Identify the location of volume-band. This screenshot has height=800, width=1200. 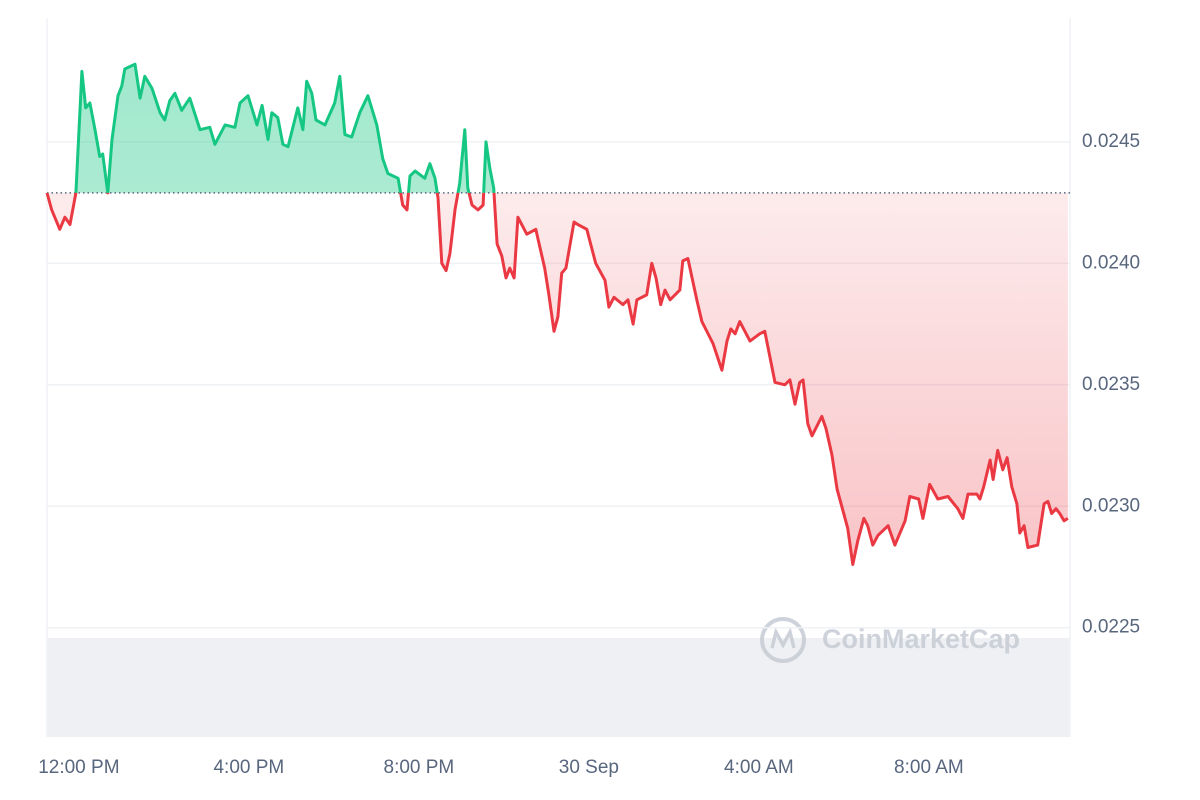
(558, 687).